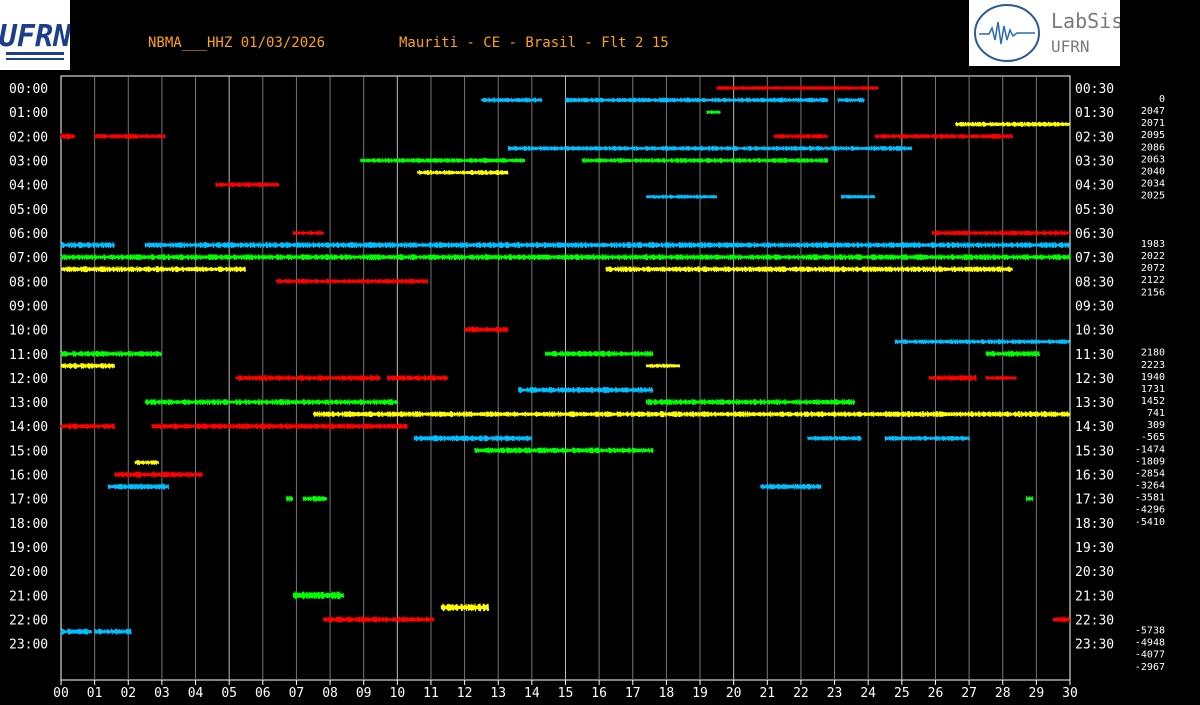  What do you see at coordinates (28, 331) in the screenshot?
I see `left-time-label: 10:00` at bounding box center [28, 331].